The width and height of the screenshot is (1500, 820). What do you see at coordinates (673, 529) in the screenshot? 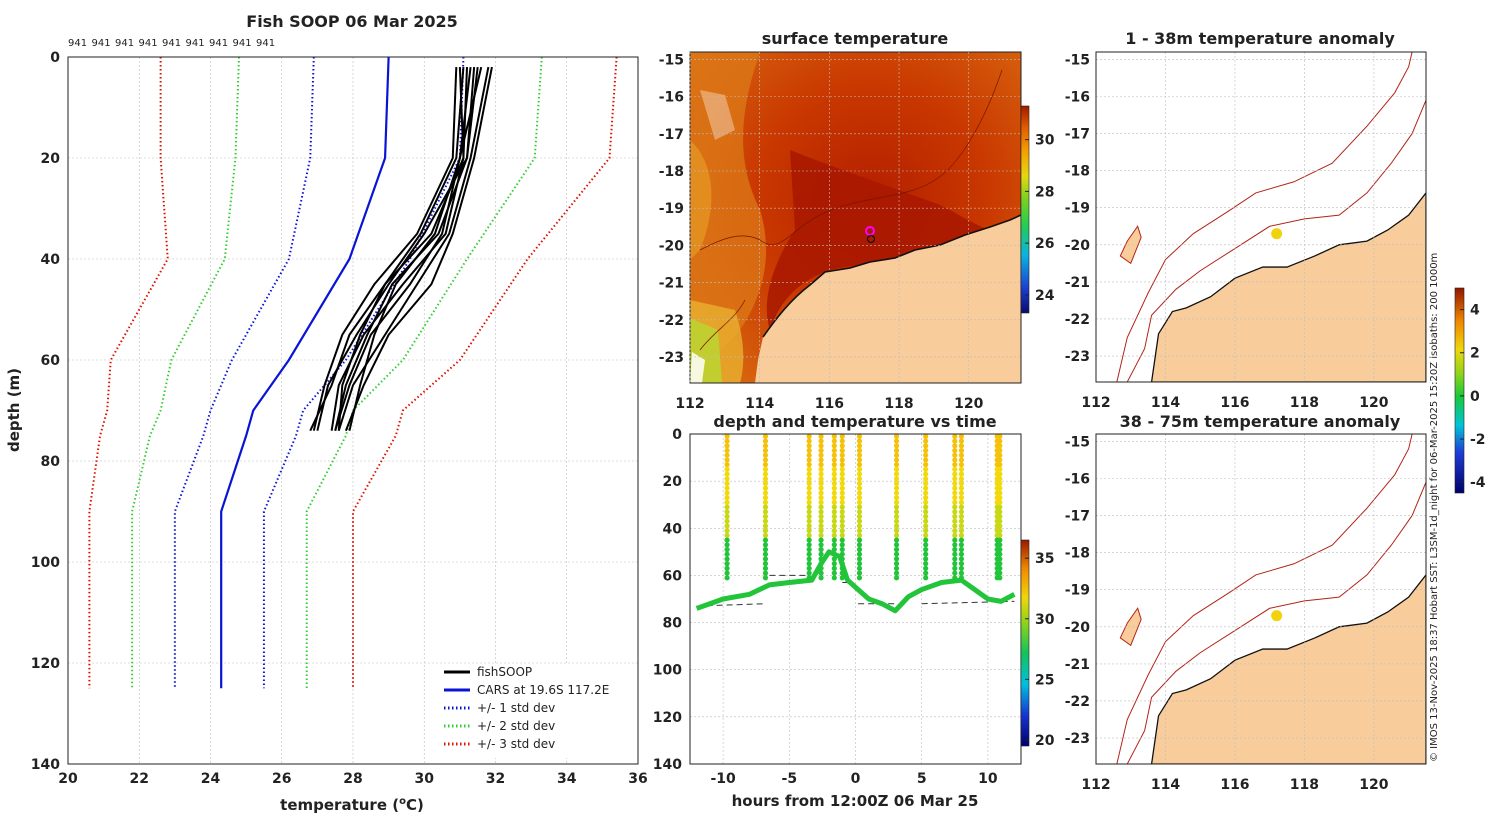
I see `y-tick-label: 40` at bounding box center [673, 529].